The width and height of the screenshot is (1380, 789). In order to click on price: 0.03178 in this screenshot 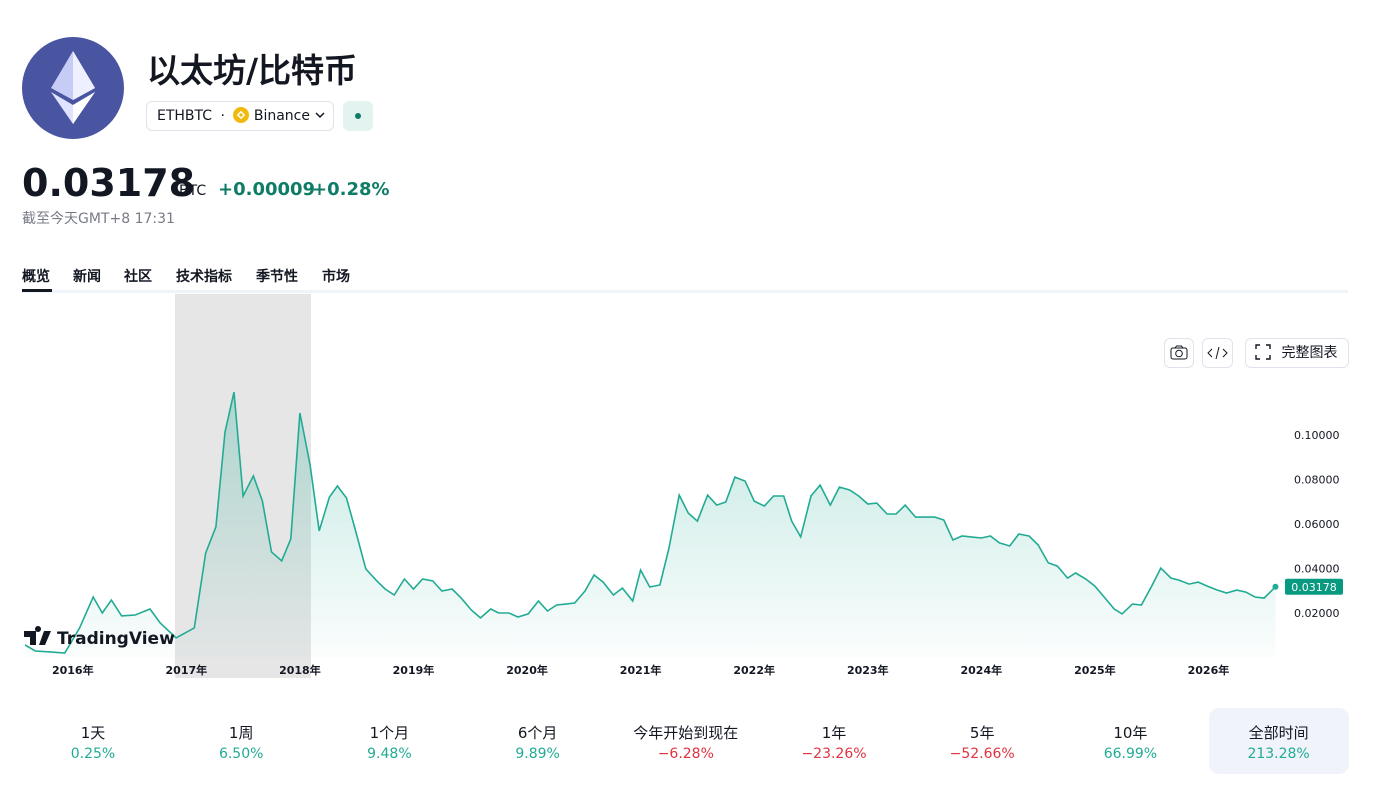, I will do `click(109, 183)`.